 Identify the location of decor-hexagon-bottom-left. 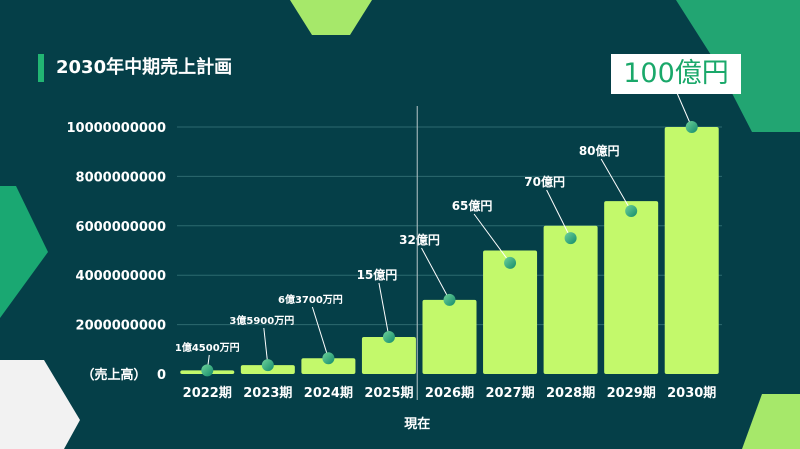
(40, 404).